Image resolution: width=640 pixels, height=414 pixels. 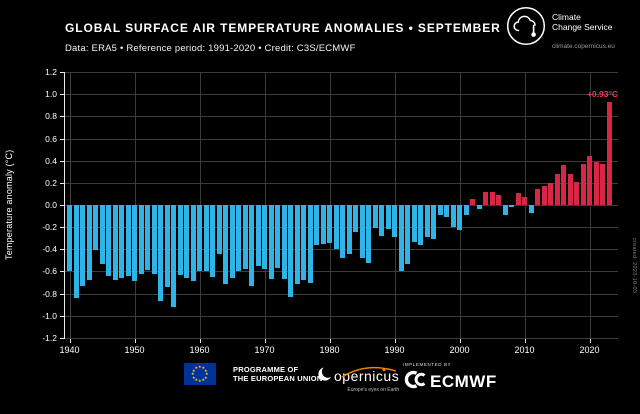 I want to click on bar-1956, so click(x=173, y=256).